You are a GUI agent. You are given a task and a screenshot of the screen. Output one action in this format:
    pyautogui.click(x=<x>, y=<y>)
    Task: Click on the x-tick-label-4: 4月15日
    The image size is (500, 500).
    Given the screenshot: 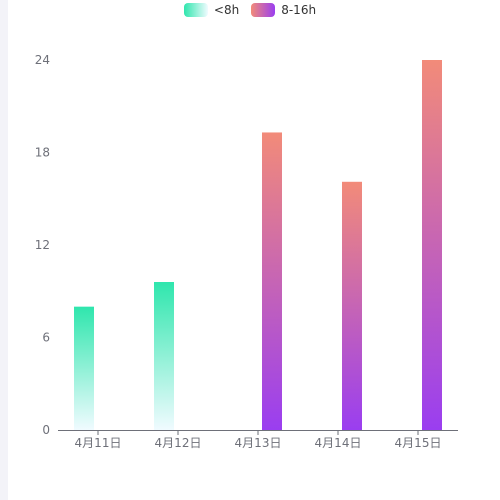 What is the action you would take?
    pyautogui.click(x=418, y=443)
    